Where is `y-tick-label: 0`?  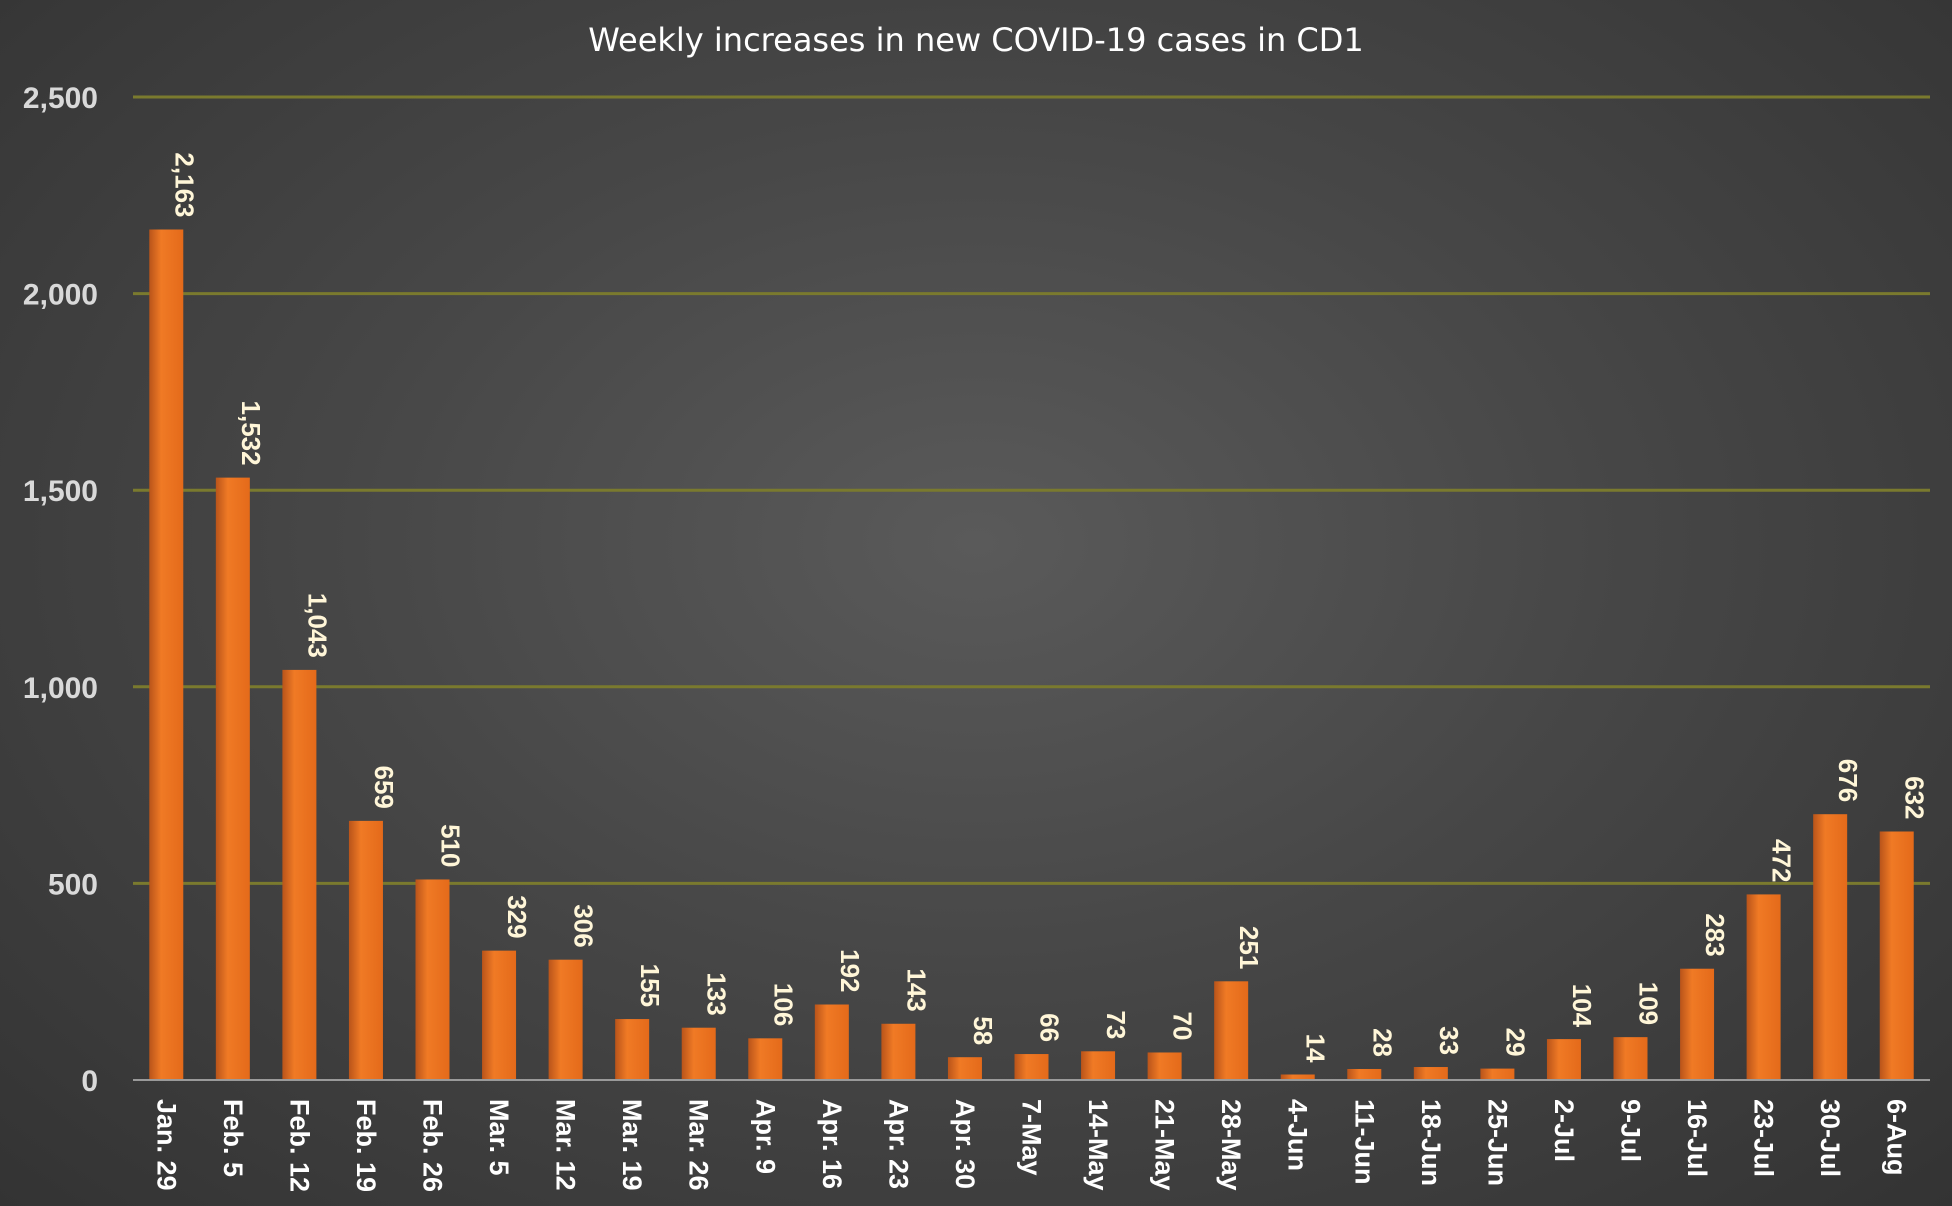 y-tick-label: 0 is located at coordinates (89, 1081).